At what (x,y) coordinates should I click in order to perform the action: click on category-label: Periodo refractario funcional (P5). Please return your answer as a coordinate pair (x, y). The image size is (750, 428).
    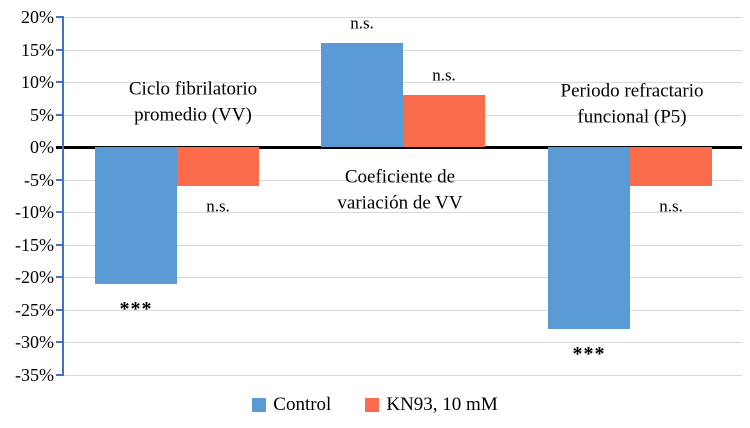
    Looking at the image, I should click on (632, 103).